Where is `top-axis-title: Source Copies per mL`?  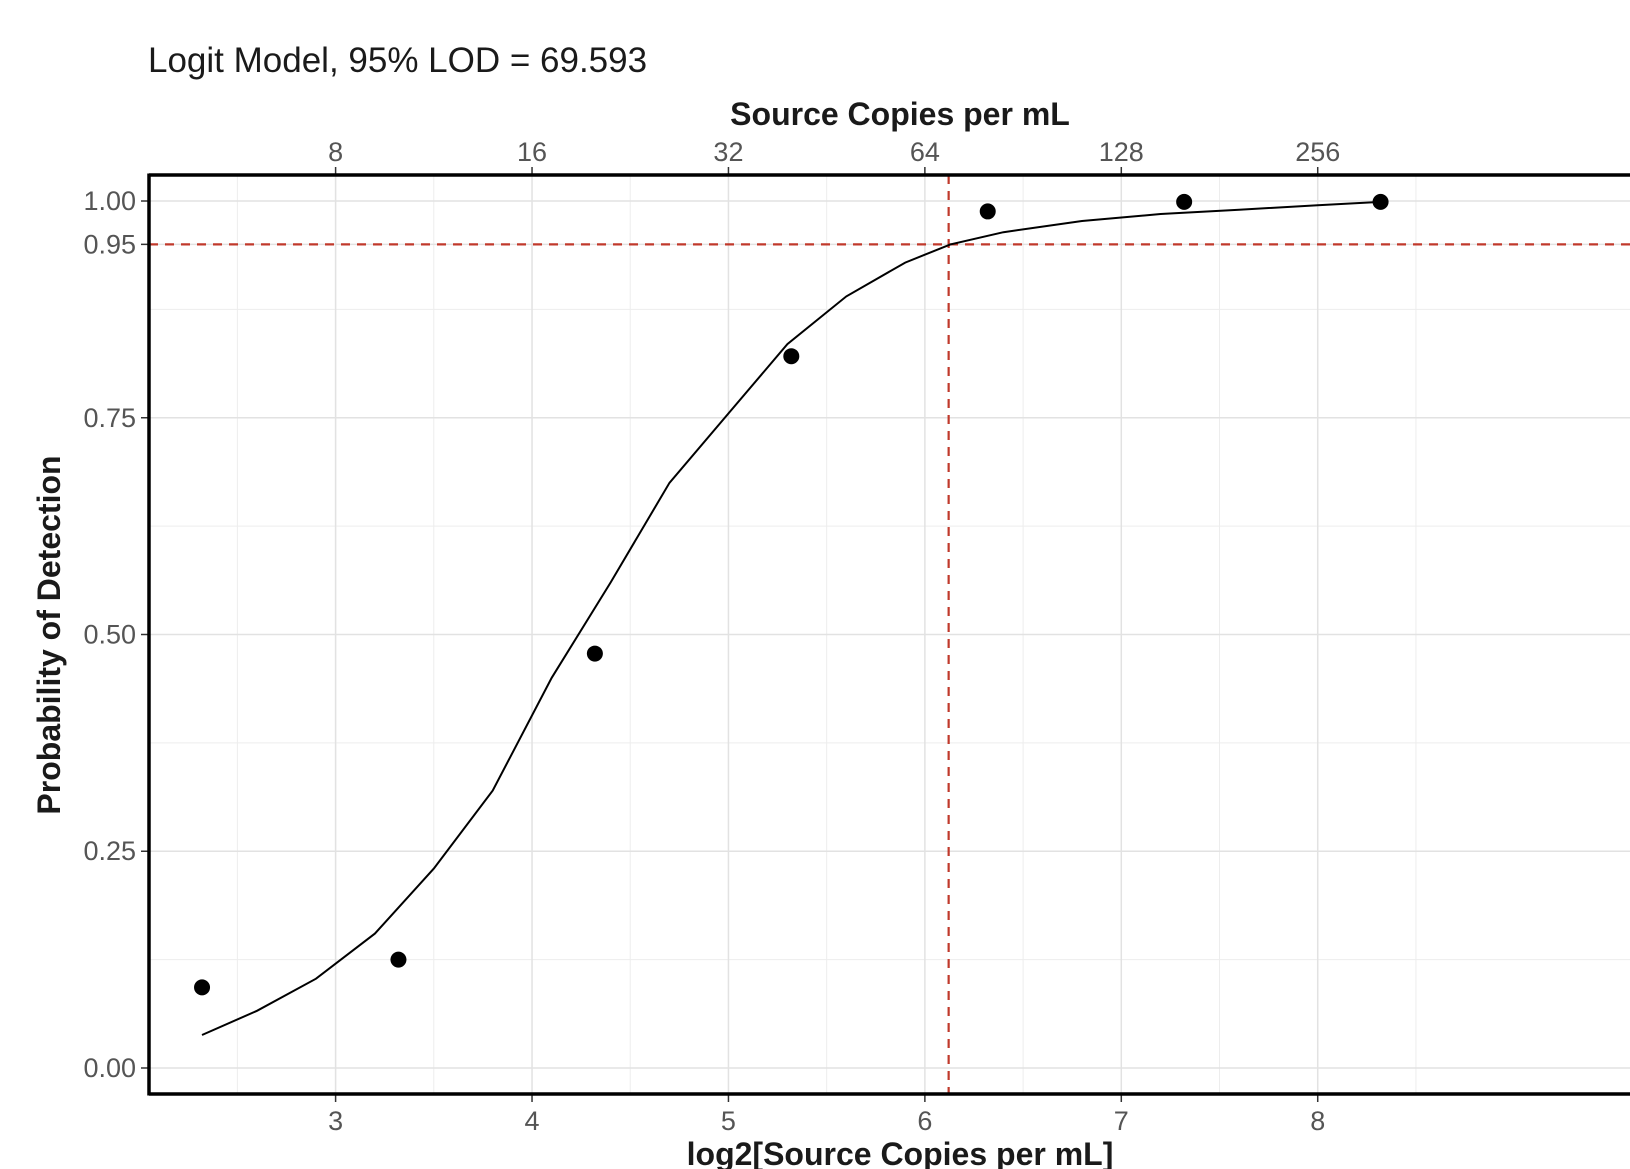 top-axis-title: Source Copies per mL is located at coordinates (900, 114).